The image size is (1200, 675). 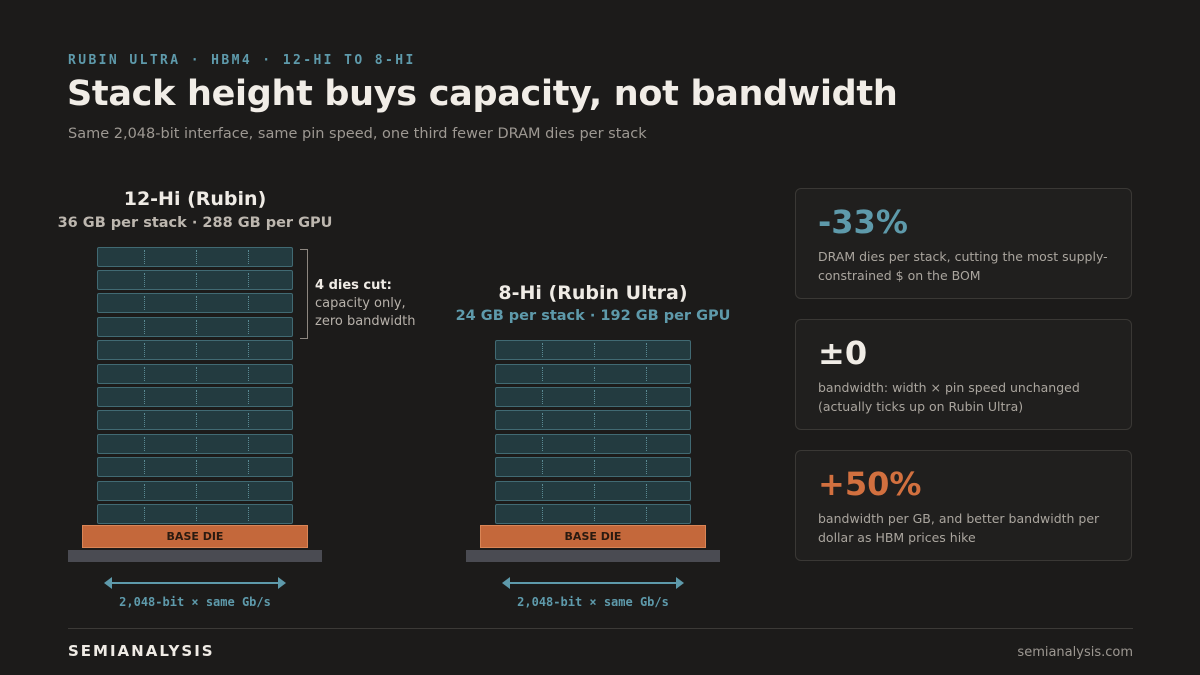 What do you see at coordinates (353, 285) in the screenshot?
I see `cut-note-title: 4 dies cut:` at bounding box center [353, 285].